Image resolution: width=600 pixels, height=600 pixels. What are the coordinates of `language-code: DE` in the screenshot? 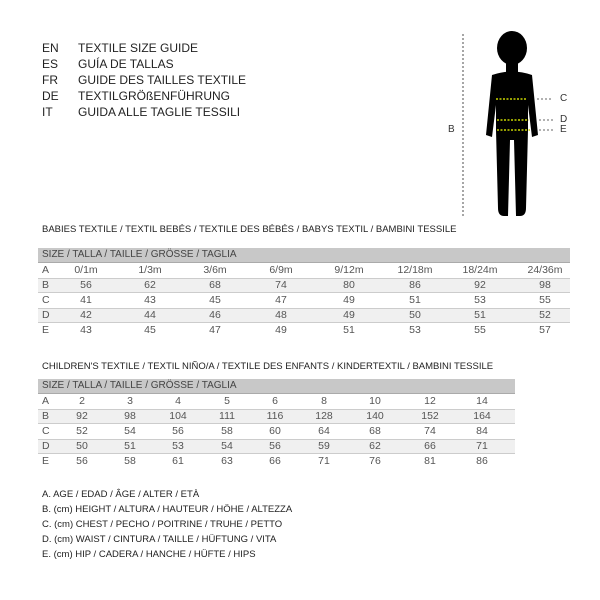 It's located at (50, 96).